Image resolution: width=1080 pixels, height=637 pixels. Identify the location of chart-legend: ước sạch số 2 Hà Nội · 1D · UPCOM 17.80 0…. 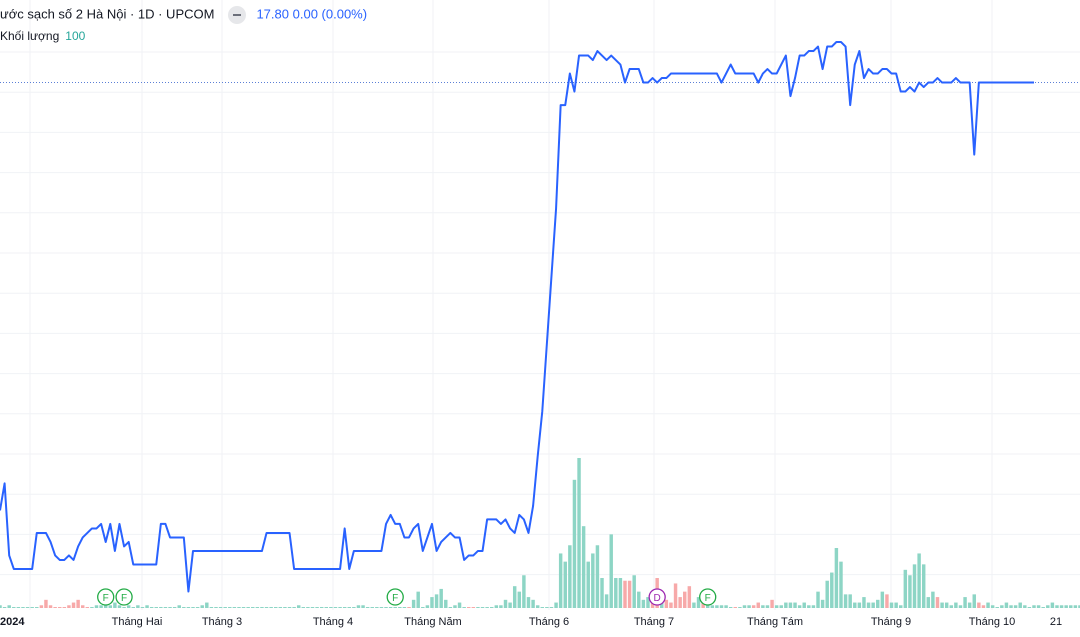
(183, 15).